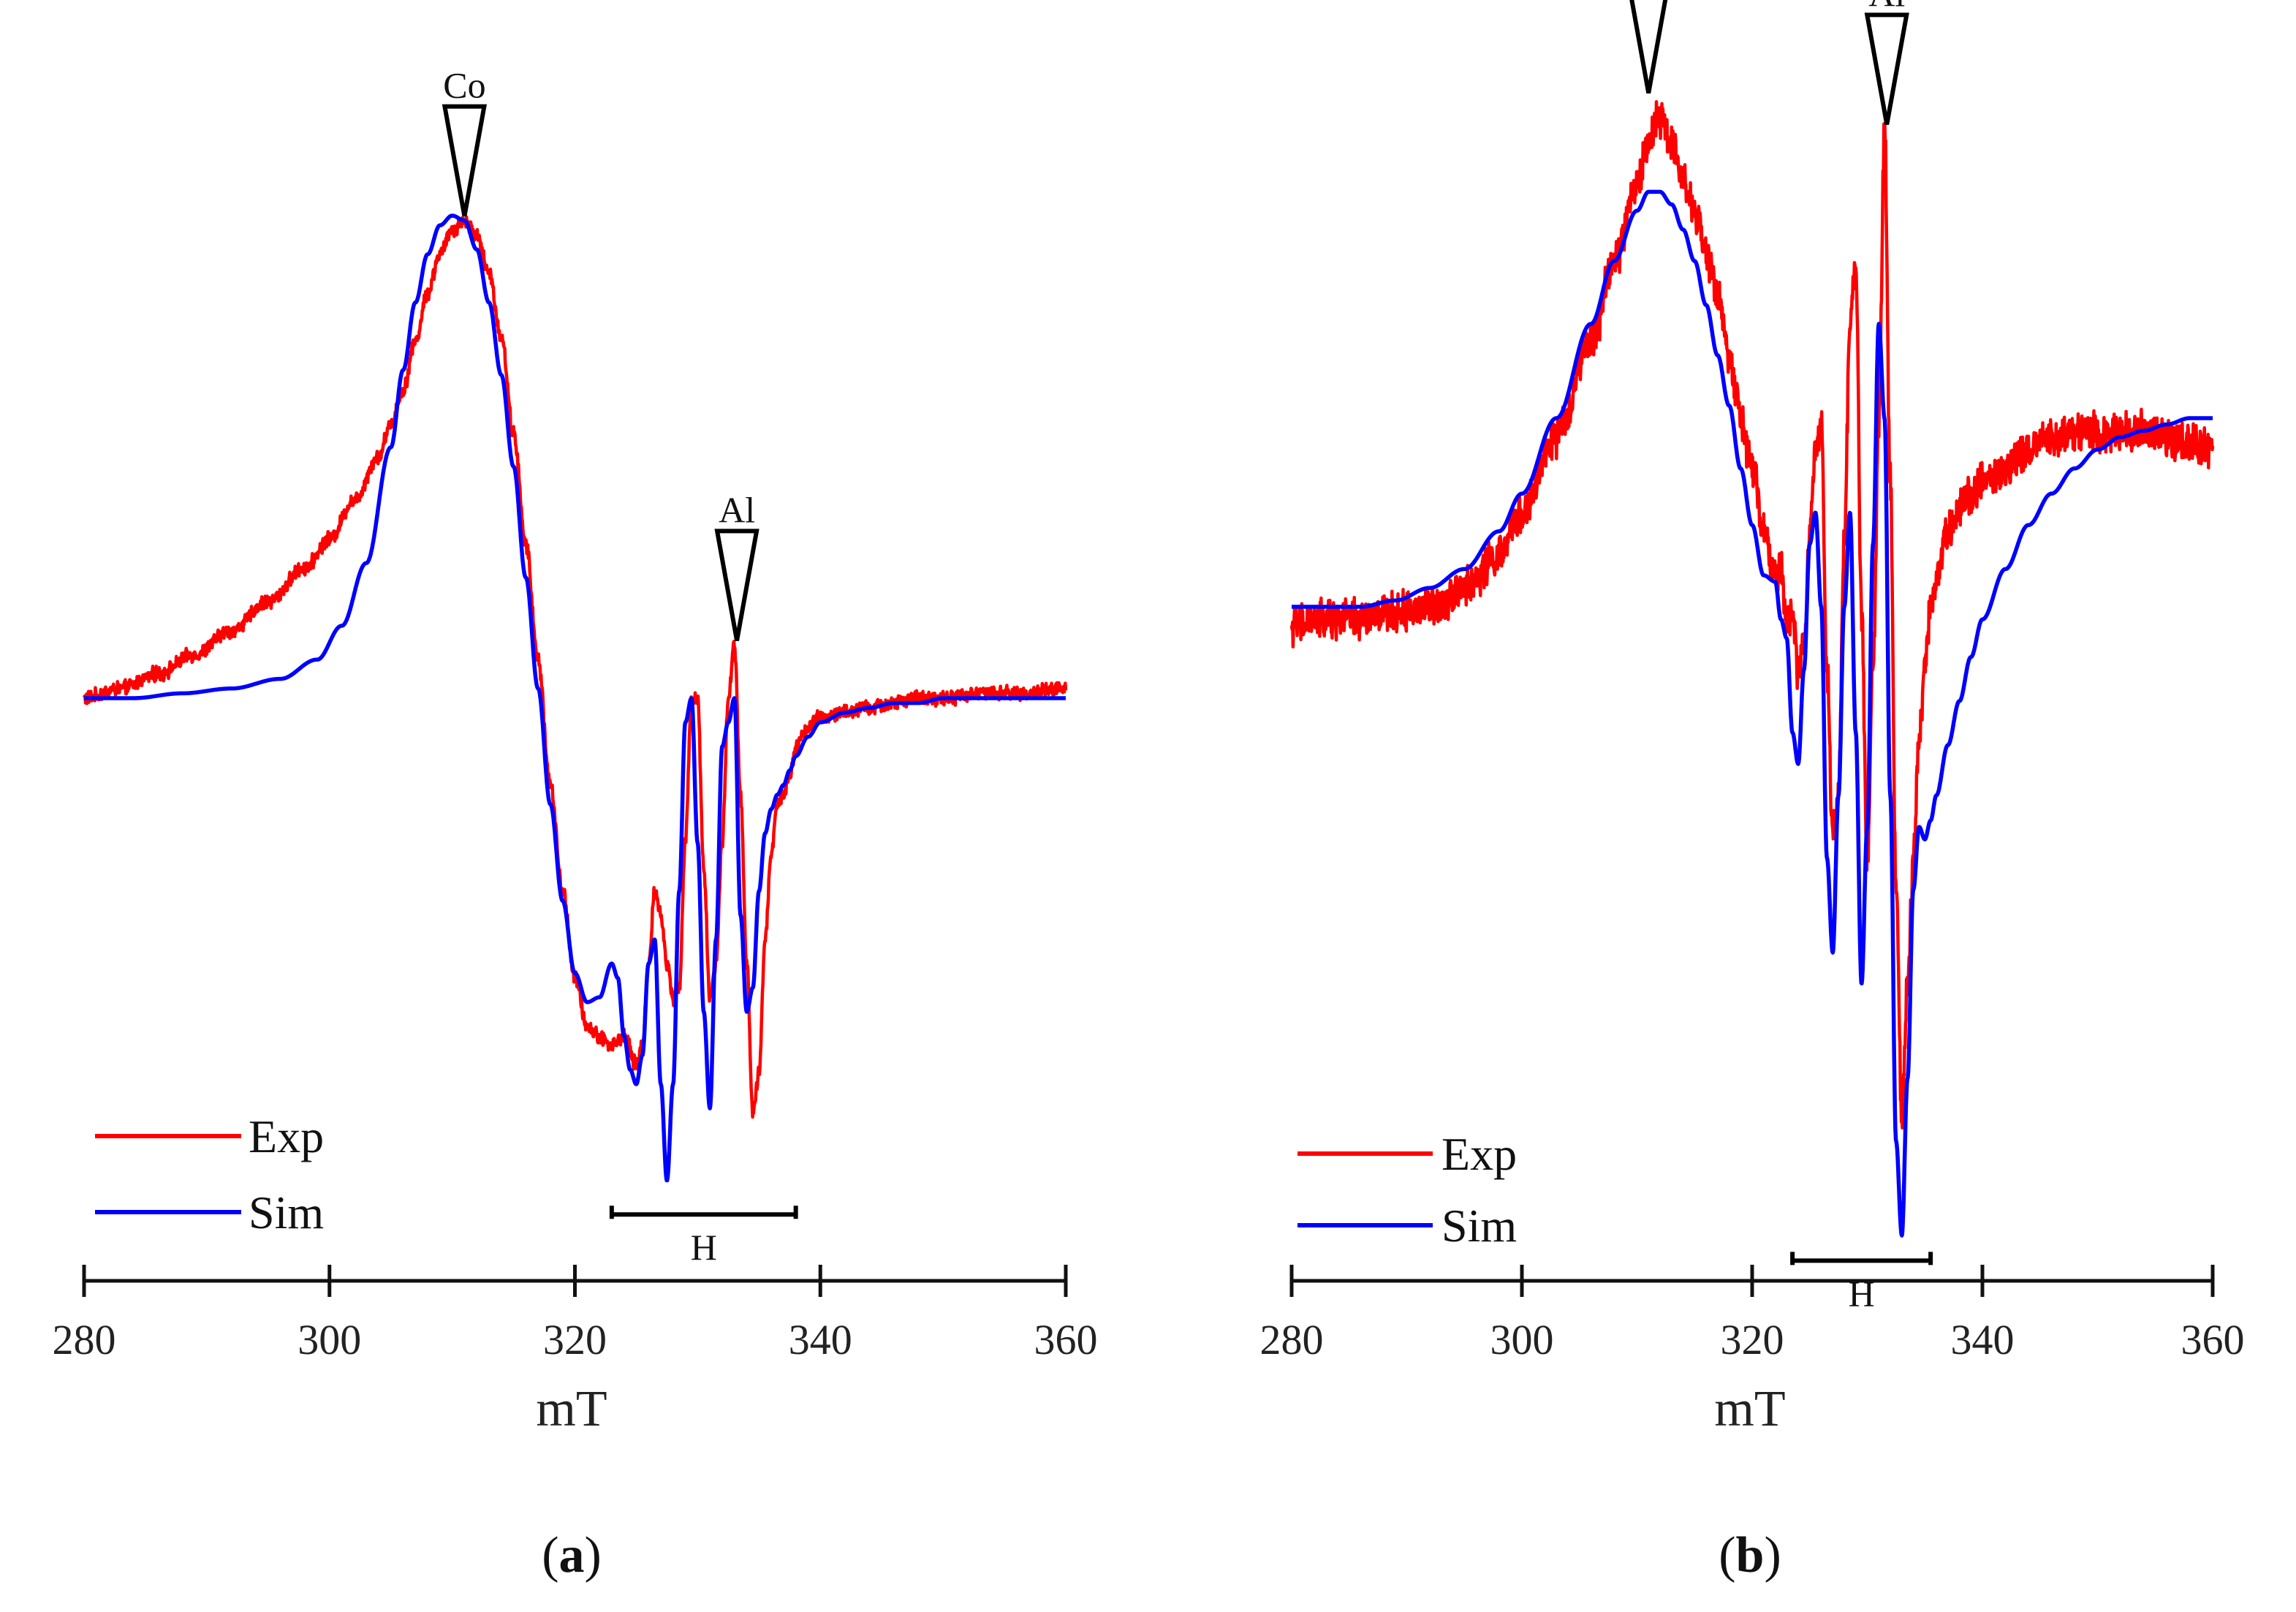 The width and height of the screenshot is (2296, 1612). I want to click on peak-markers: Co Al, so click(600, 353).